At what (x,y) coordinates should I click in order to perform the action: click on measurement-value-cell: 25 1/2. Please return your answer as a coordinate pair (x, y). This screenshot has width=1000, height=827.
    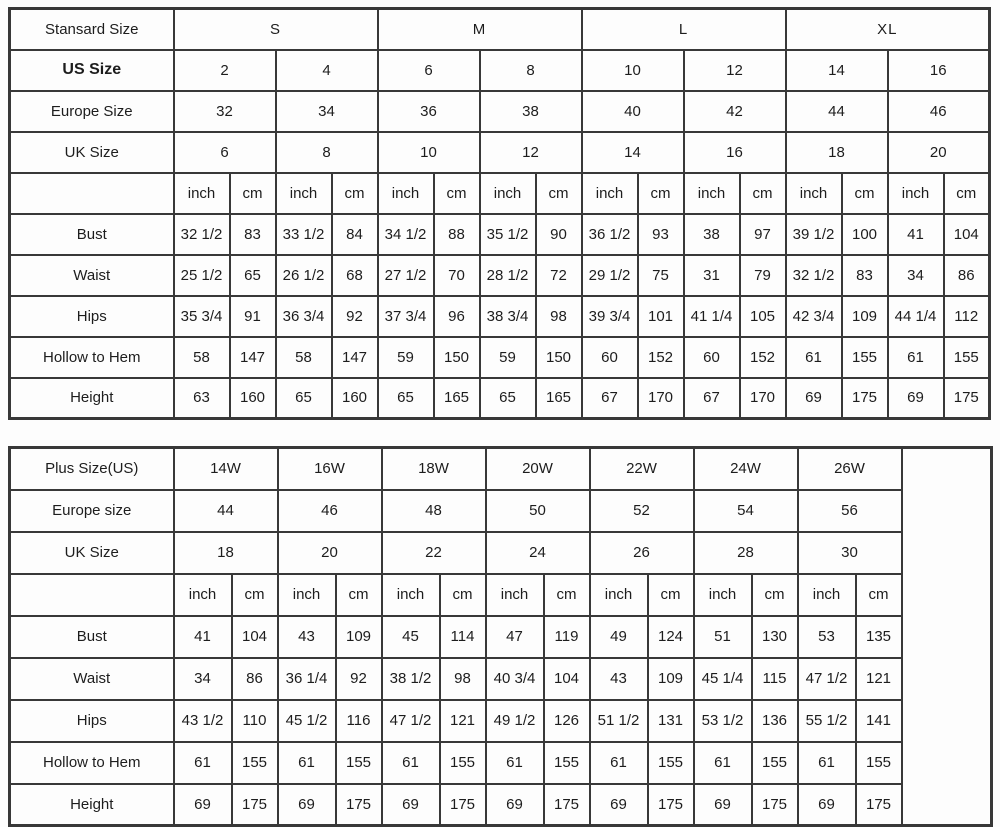
    Looking at the image, I should click on (201, 275).